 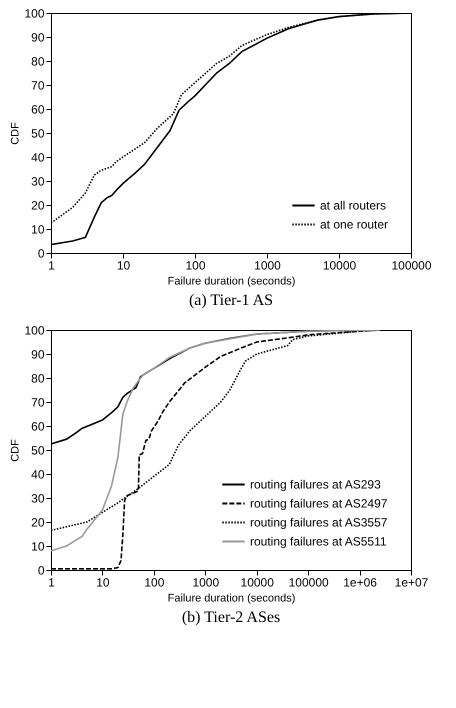 What do you see at coordinates (318, 541) in the screenshot?
I see `legend-label: routing failures at AS5511` at bounding box center [318, 541].